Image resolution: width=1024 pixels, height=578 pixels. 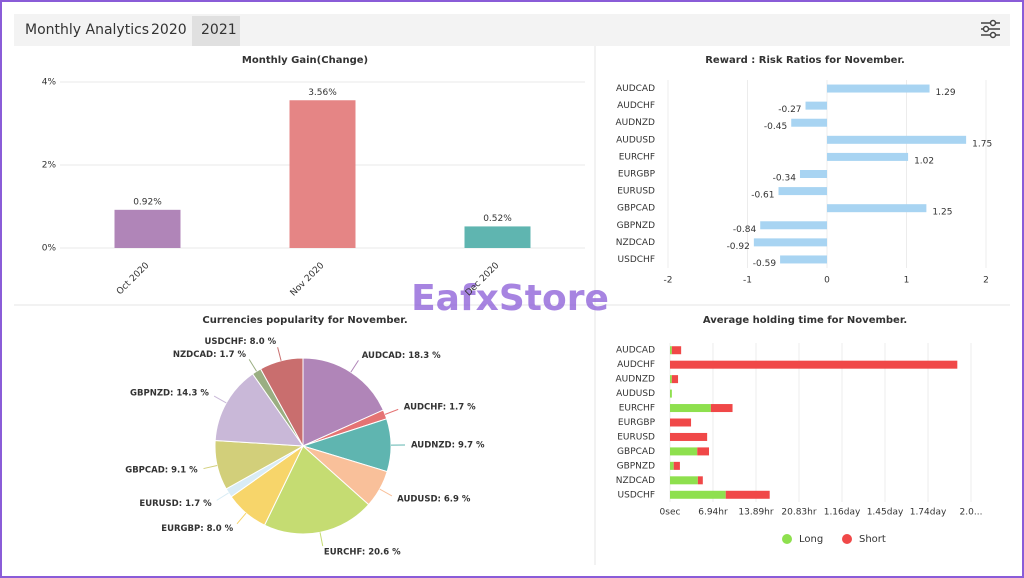 What do you see at coordinates (798, 513) in the screenshot?
I see `x-tick-label: 20.83hr` at bounding box center [798, 513].